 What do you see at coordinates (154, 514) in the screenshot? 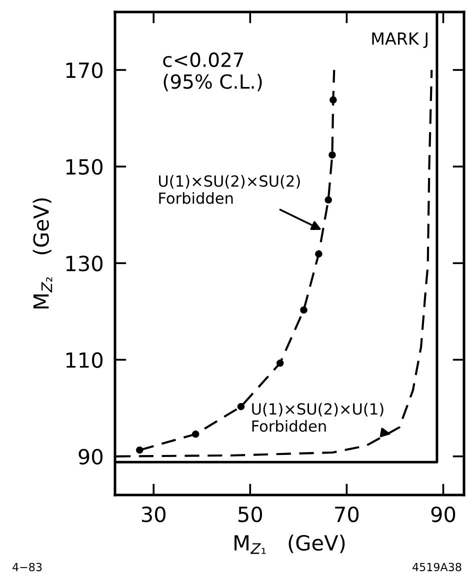
I see `x-tick-label: 30` at bounding box center [154, 514].